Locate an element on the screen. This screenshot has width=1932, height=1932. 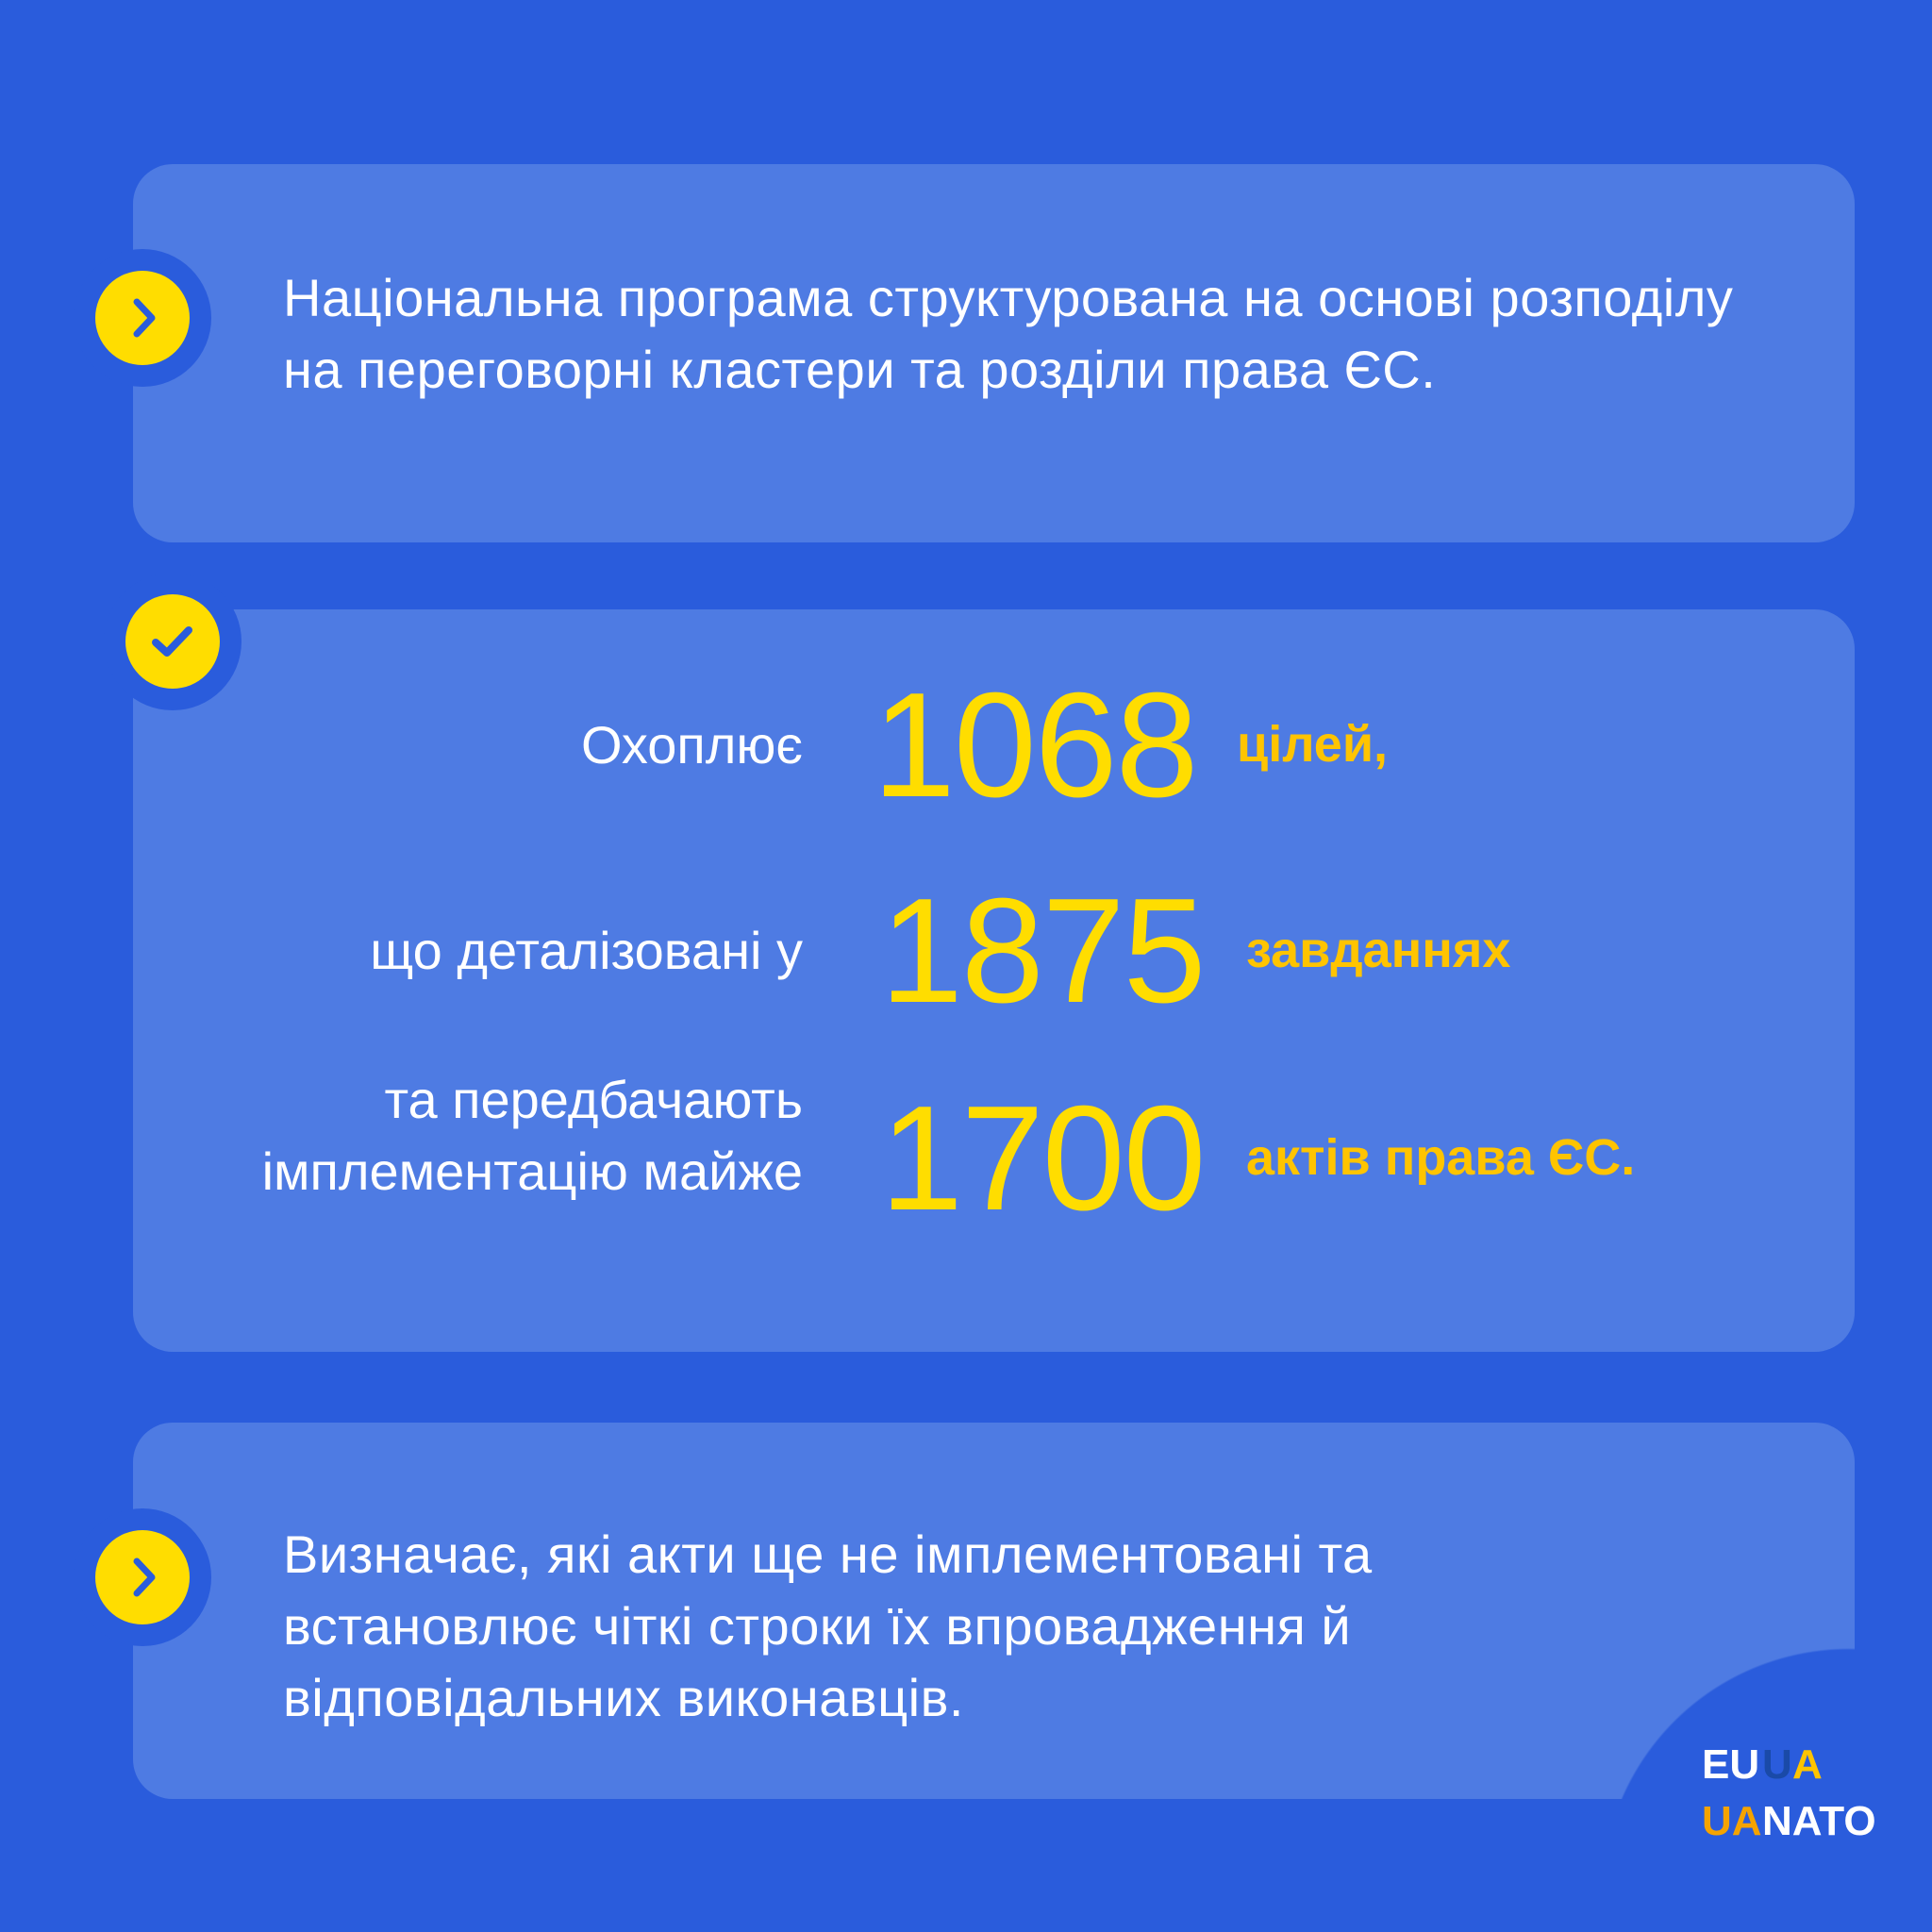
stat-label: що деталізовані у is located at coordinates (587, 951).